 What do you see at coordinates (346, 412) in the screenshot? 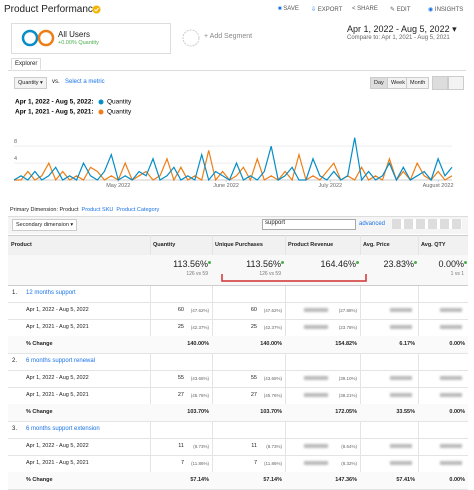
I see `cell-value: 172.05%` at bounding box center [346, 412].